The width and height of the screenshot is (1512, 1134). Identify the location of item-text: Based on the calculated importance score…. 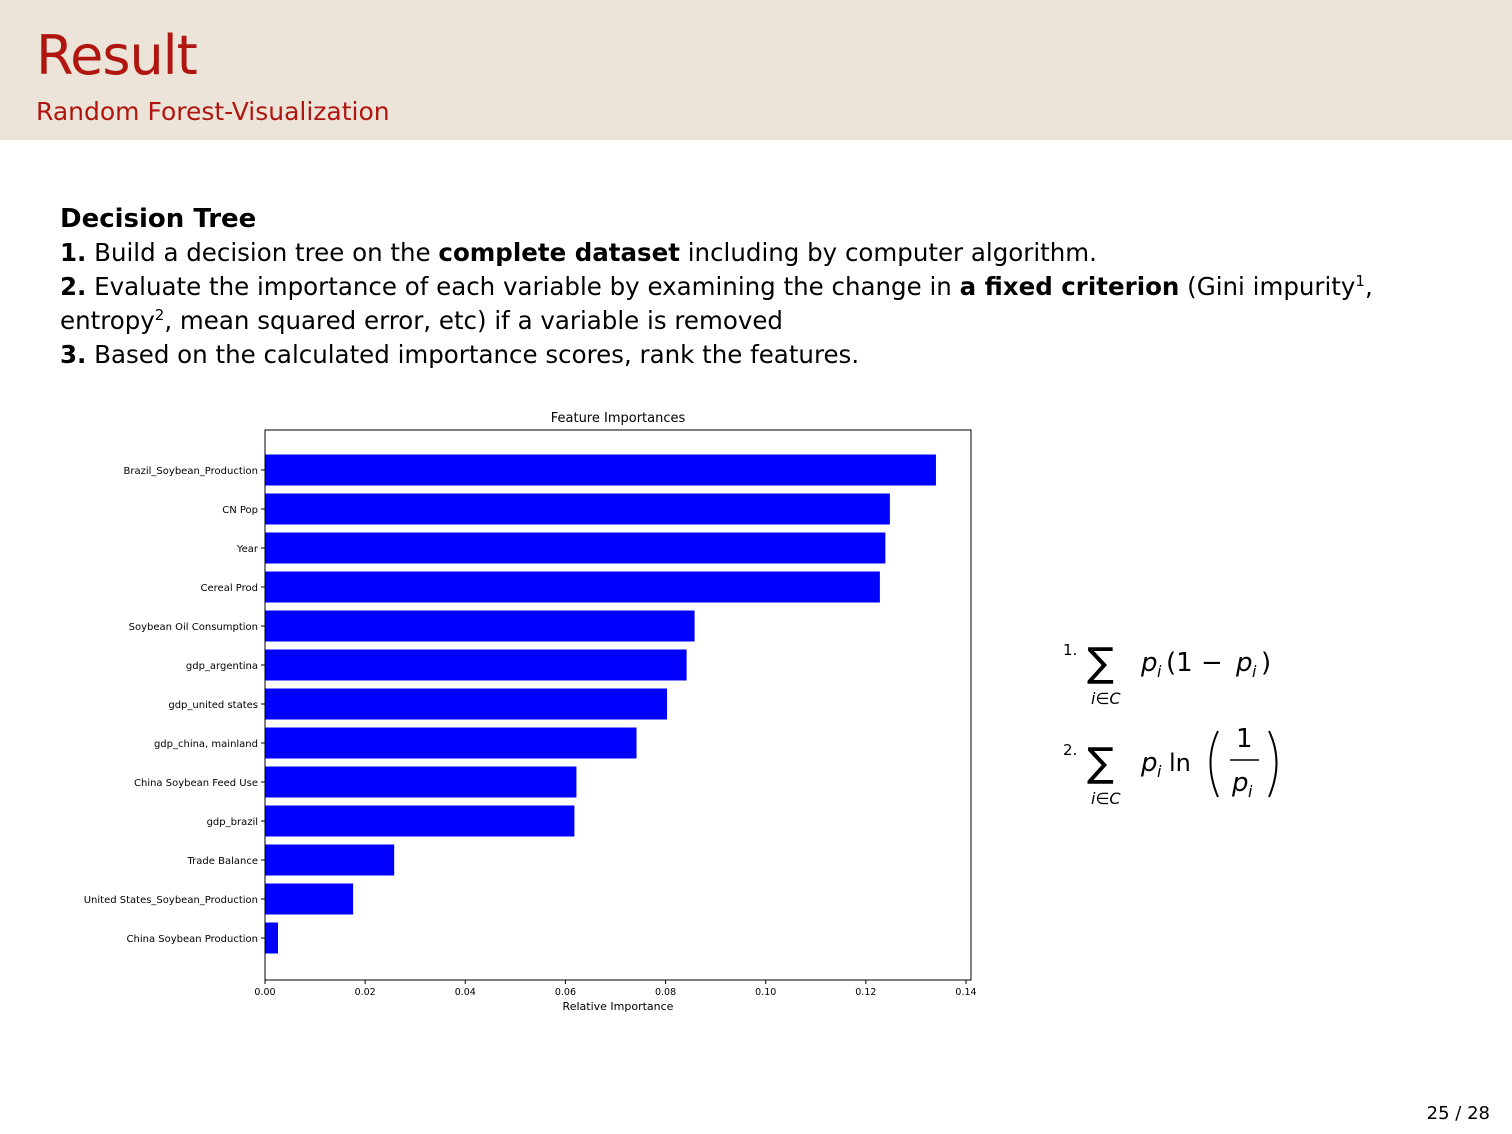
(477, 354).